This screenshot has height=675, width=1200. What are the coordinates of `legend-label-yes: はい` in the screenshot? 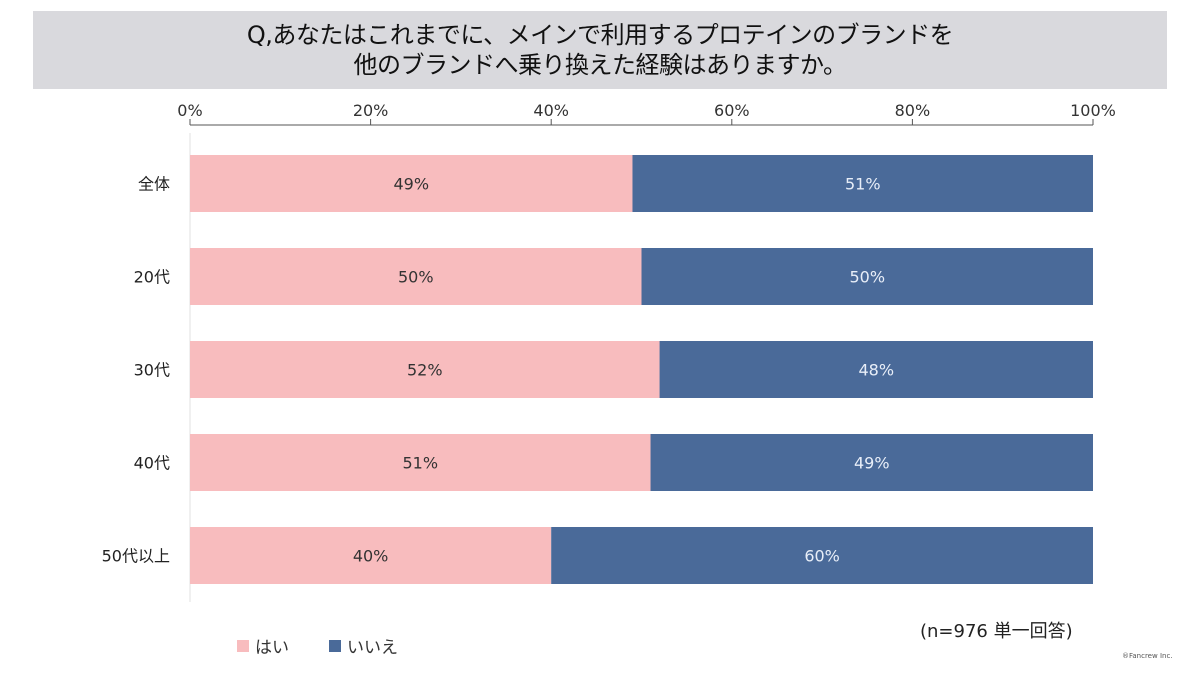 It's located at (272, 648).